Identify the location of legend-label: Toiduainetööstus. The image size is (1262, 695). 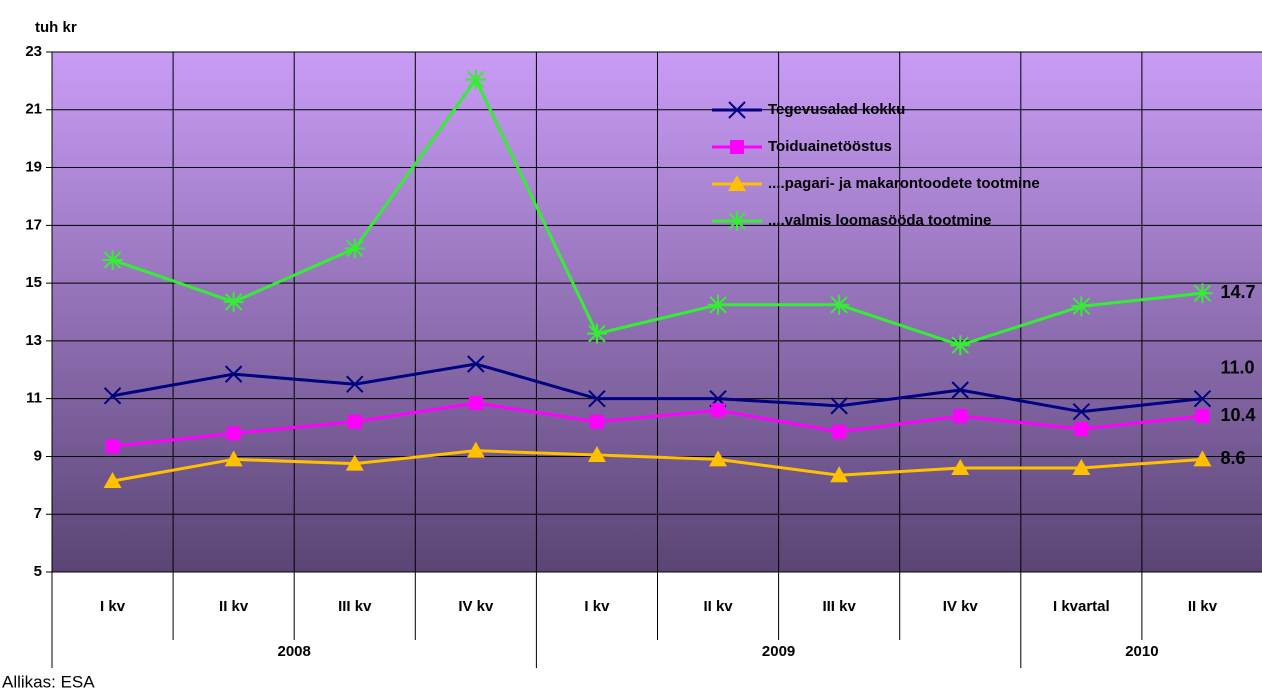
(830, 146).